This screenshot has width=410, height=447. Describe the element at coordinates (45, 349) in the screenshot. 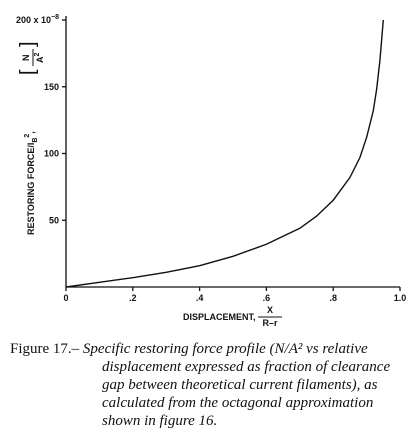

I see `caption-label: Figure 17.–` at that location.